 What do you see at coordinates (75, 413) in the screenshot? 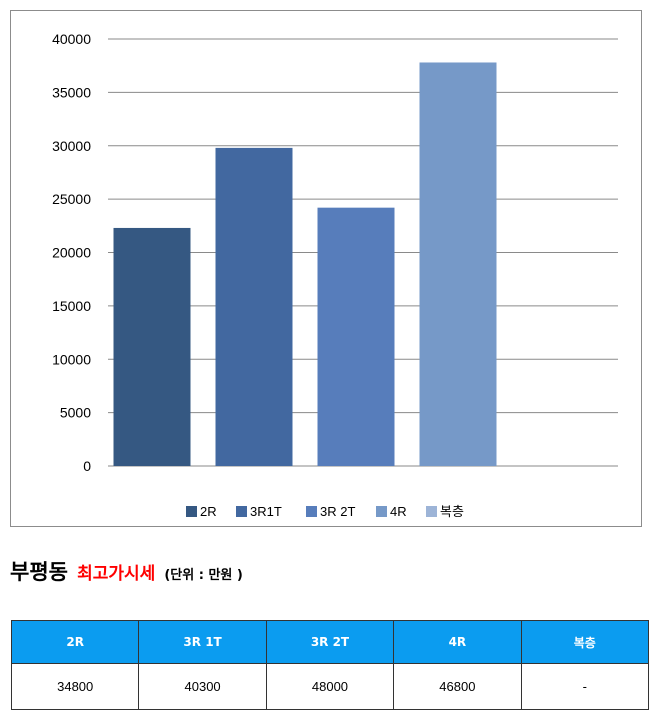
I see `y-tick-label: 5000` at bounding box center [75, 413].